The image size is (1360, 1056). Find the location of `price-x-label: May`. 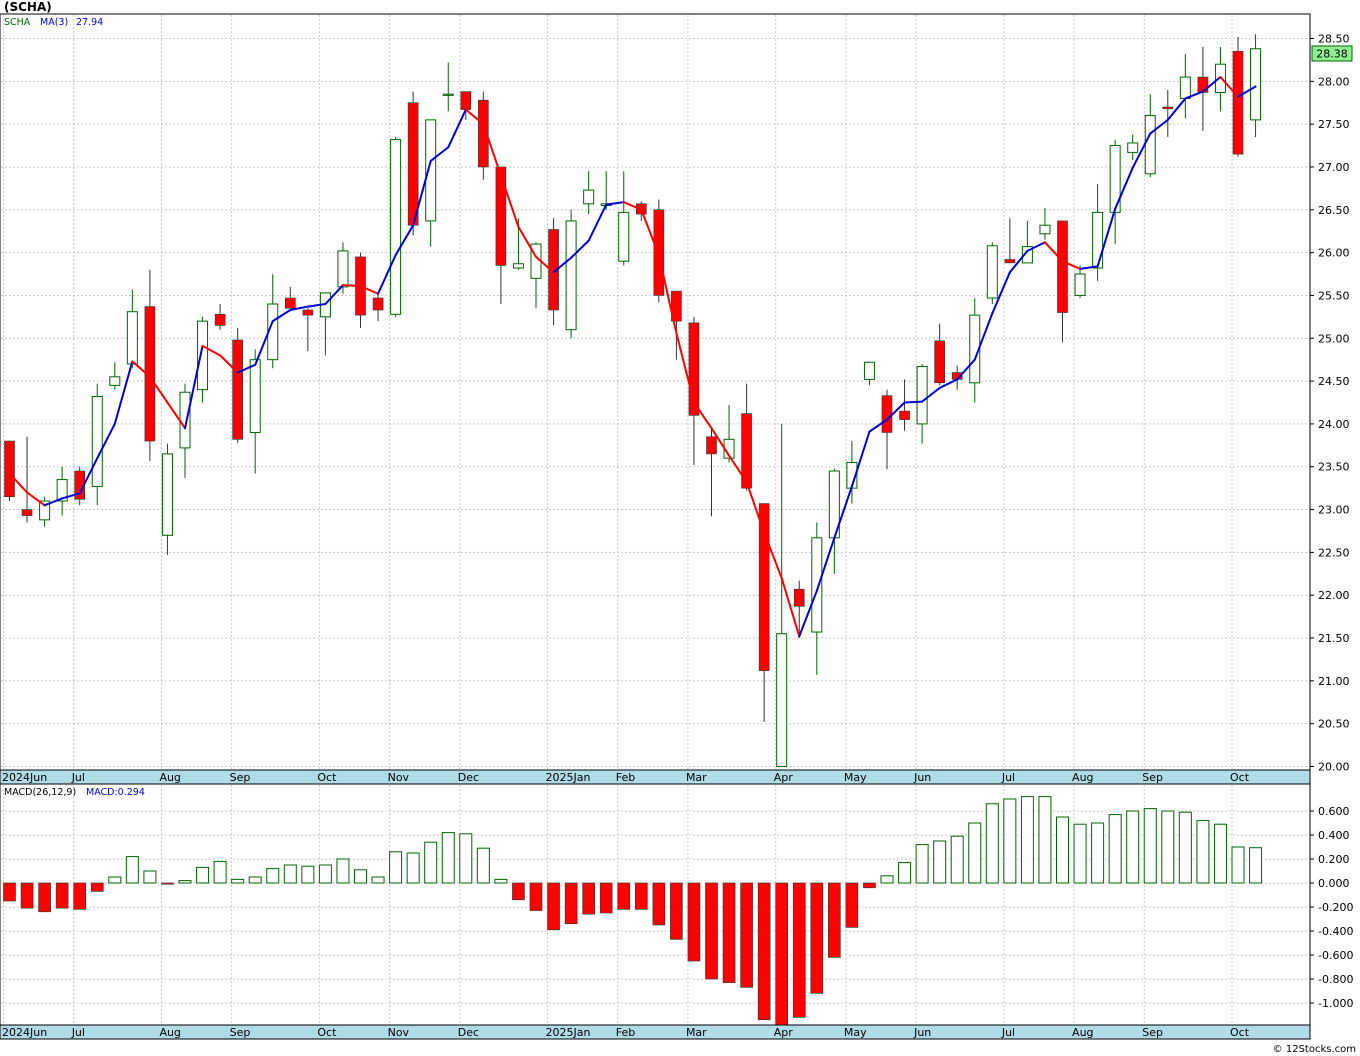

price-x-label: May is located at coordinates (855, 777).